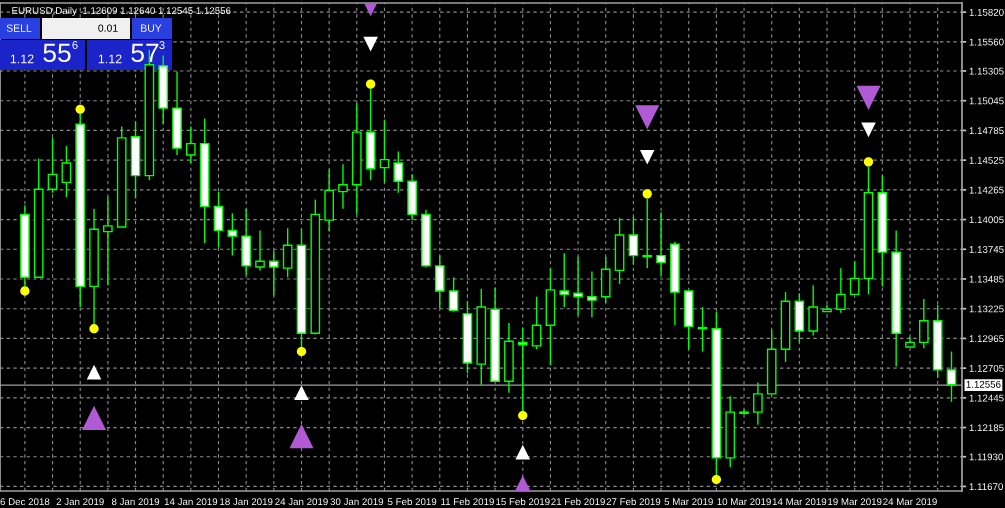  I want to click on annotation: 55, so click(57, 53).